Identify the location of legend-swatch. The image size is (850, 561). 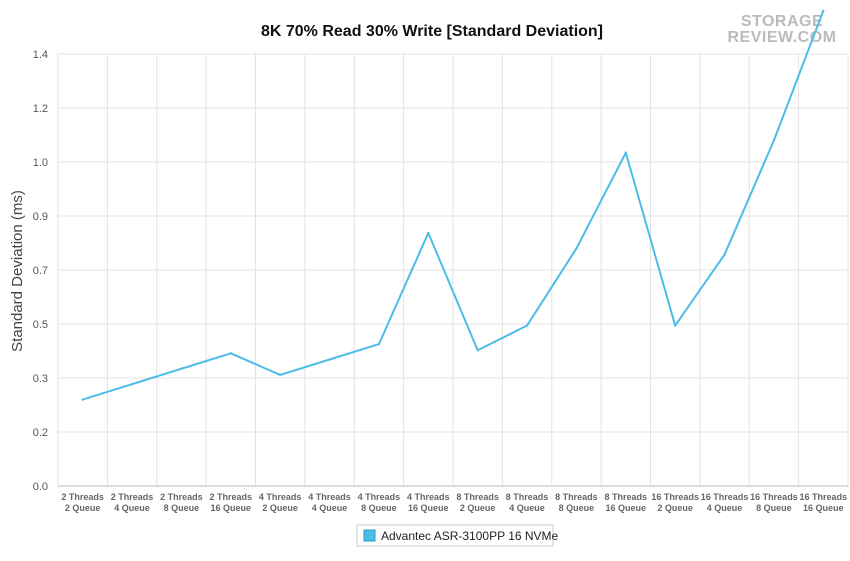
(369, 535).